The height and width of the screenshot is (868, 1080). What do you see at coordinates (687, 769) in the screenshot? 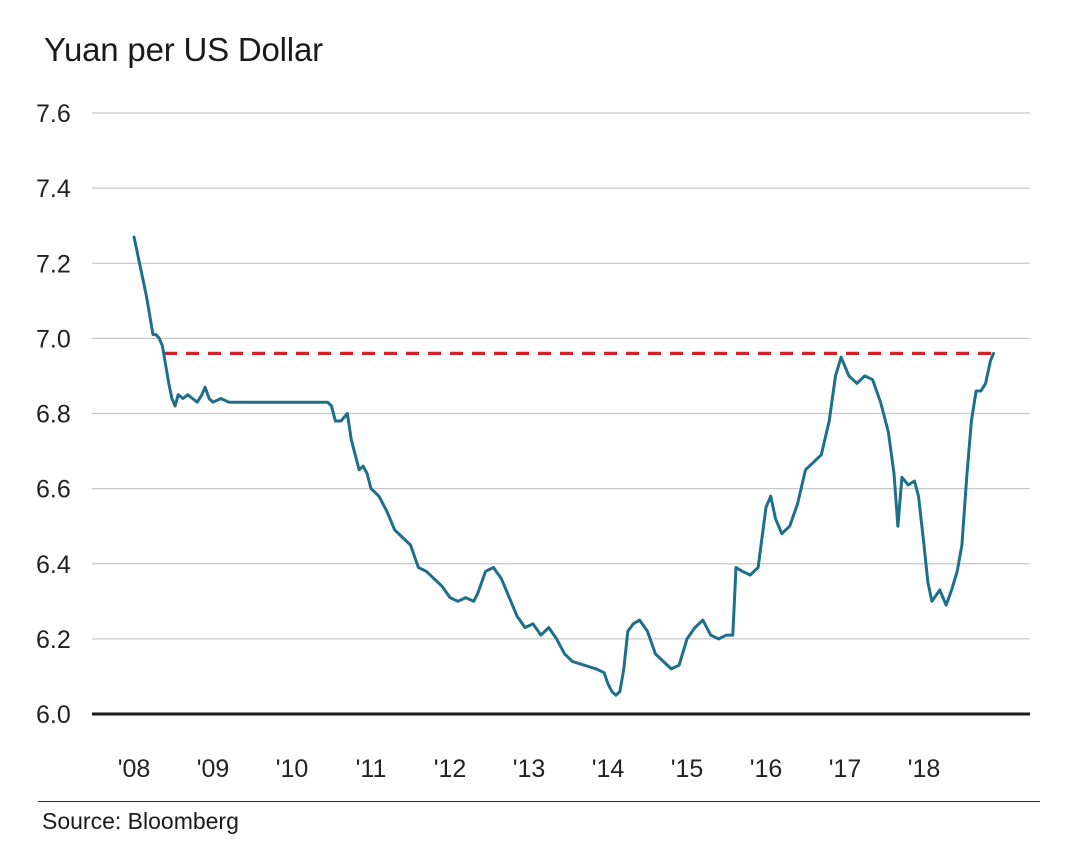
I see `x-tick-label: '15` at bounding box center [687, 769].